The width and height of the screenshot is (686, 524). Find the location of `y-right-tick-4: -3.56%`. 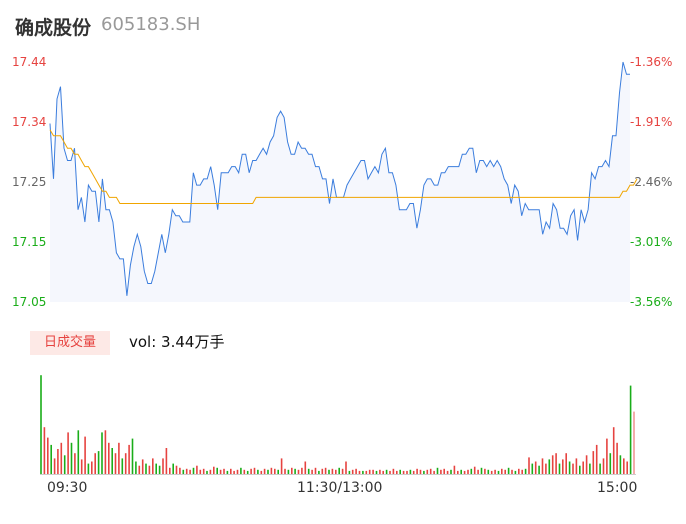

y-right-tick-4: -3.56% is located at coordinates (651, 302).